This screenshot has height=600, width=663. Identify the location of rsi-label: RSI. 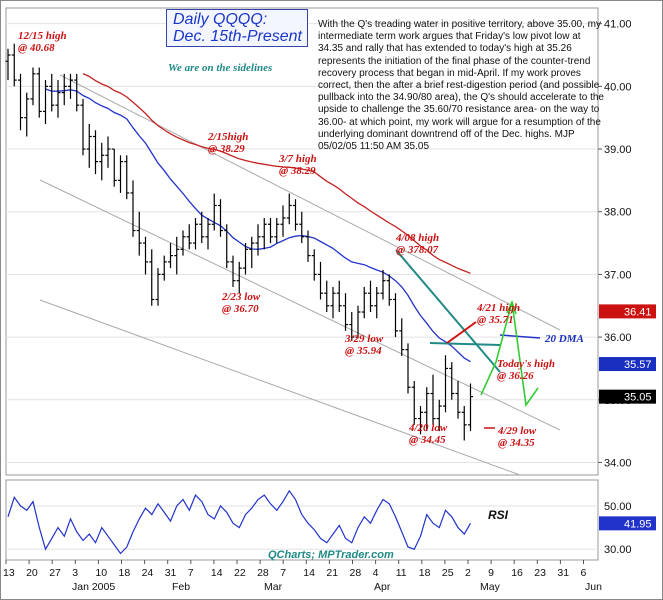
(498, 515).